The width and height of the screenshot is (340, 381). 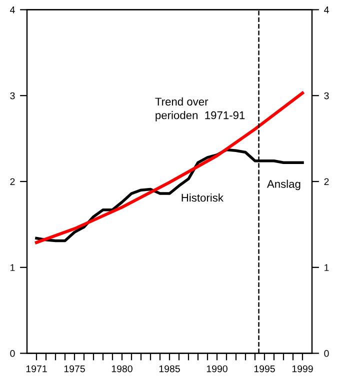 I want to click on y2-tick-label: 2, so click(x=326, y=182).